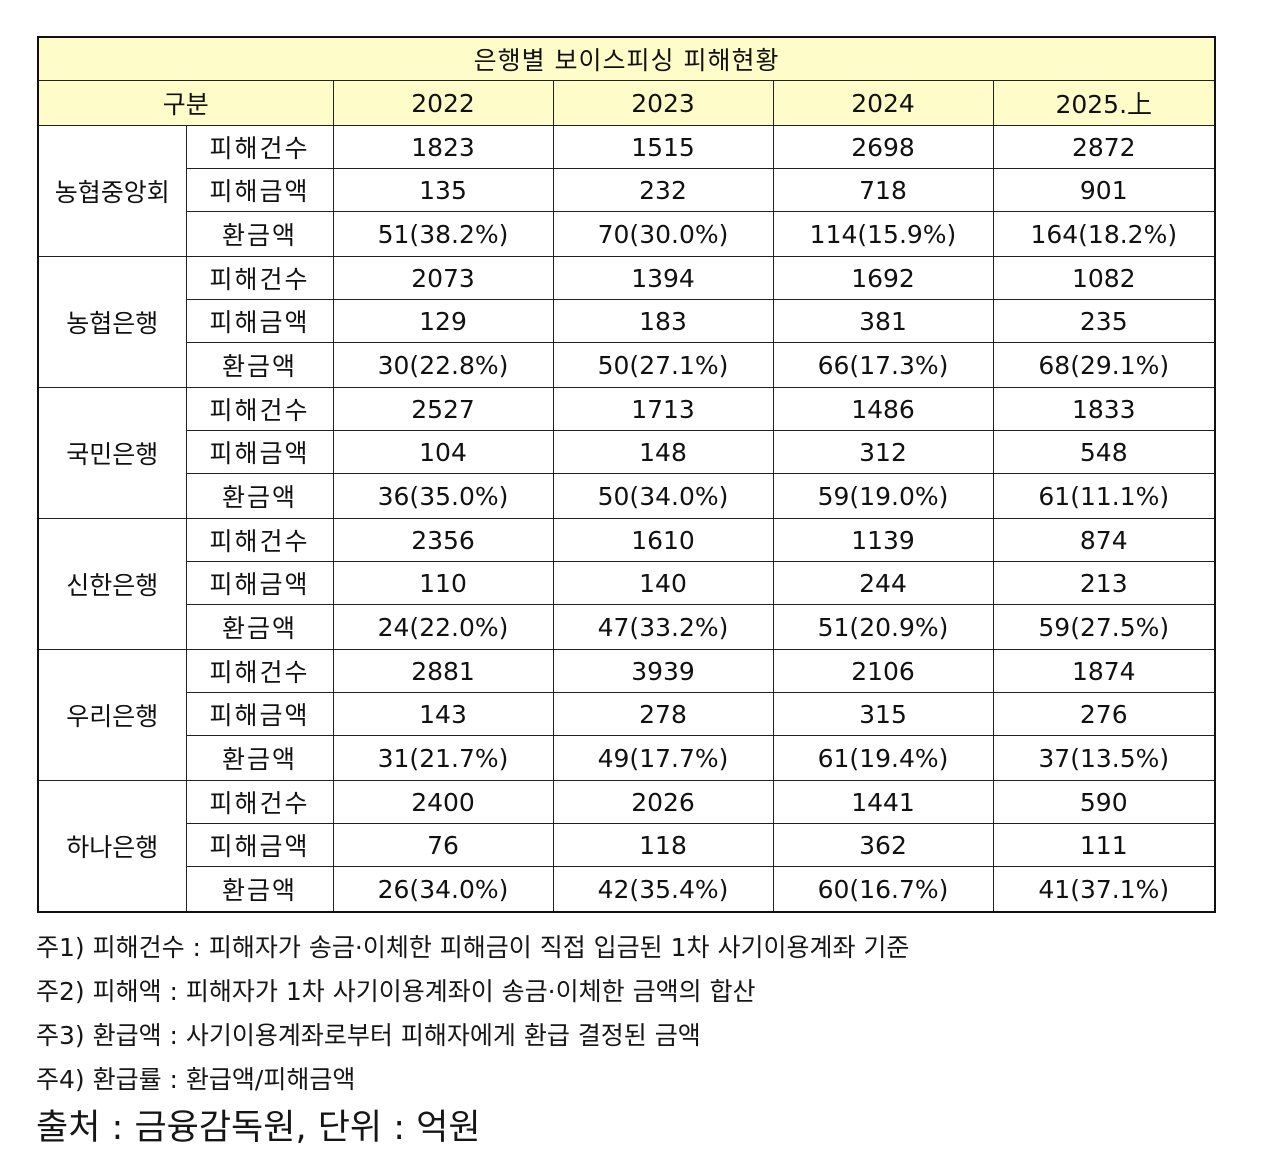 The height and width of the screenshot is (1172, 1280). What do you see at coordinates (1104, 321) in the screenshot?
I see `cell-value: 235` at bounding box center [1104, 321].